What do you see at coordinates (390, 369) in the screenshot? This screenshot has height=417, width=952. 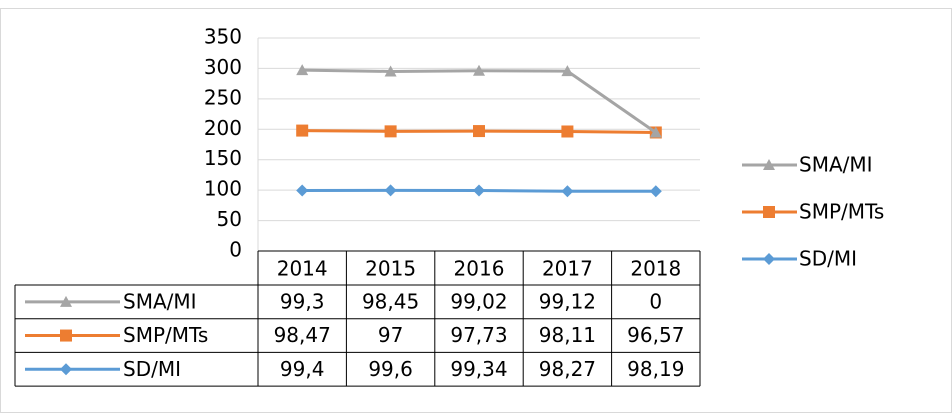 I see `table-value: 99,6` at bounding box center [390, 369].